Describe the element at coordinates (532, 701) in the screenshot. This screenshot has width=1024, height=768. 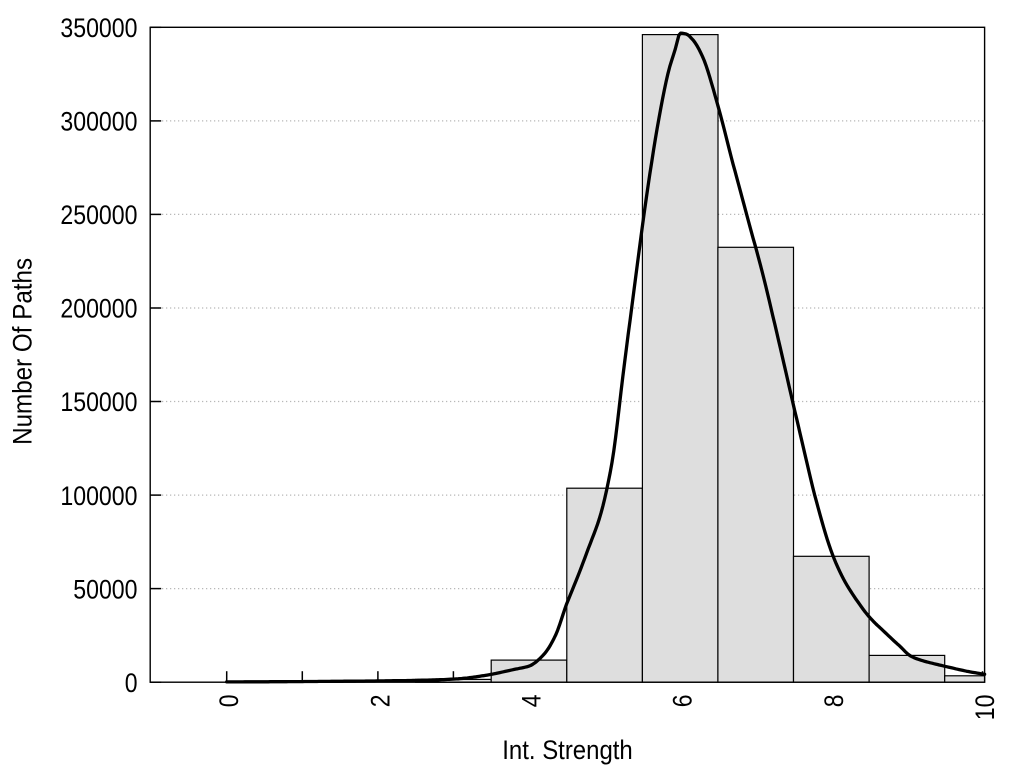
I see `svg-text: 4` at that location.